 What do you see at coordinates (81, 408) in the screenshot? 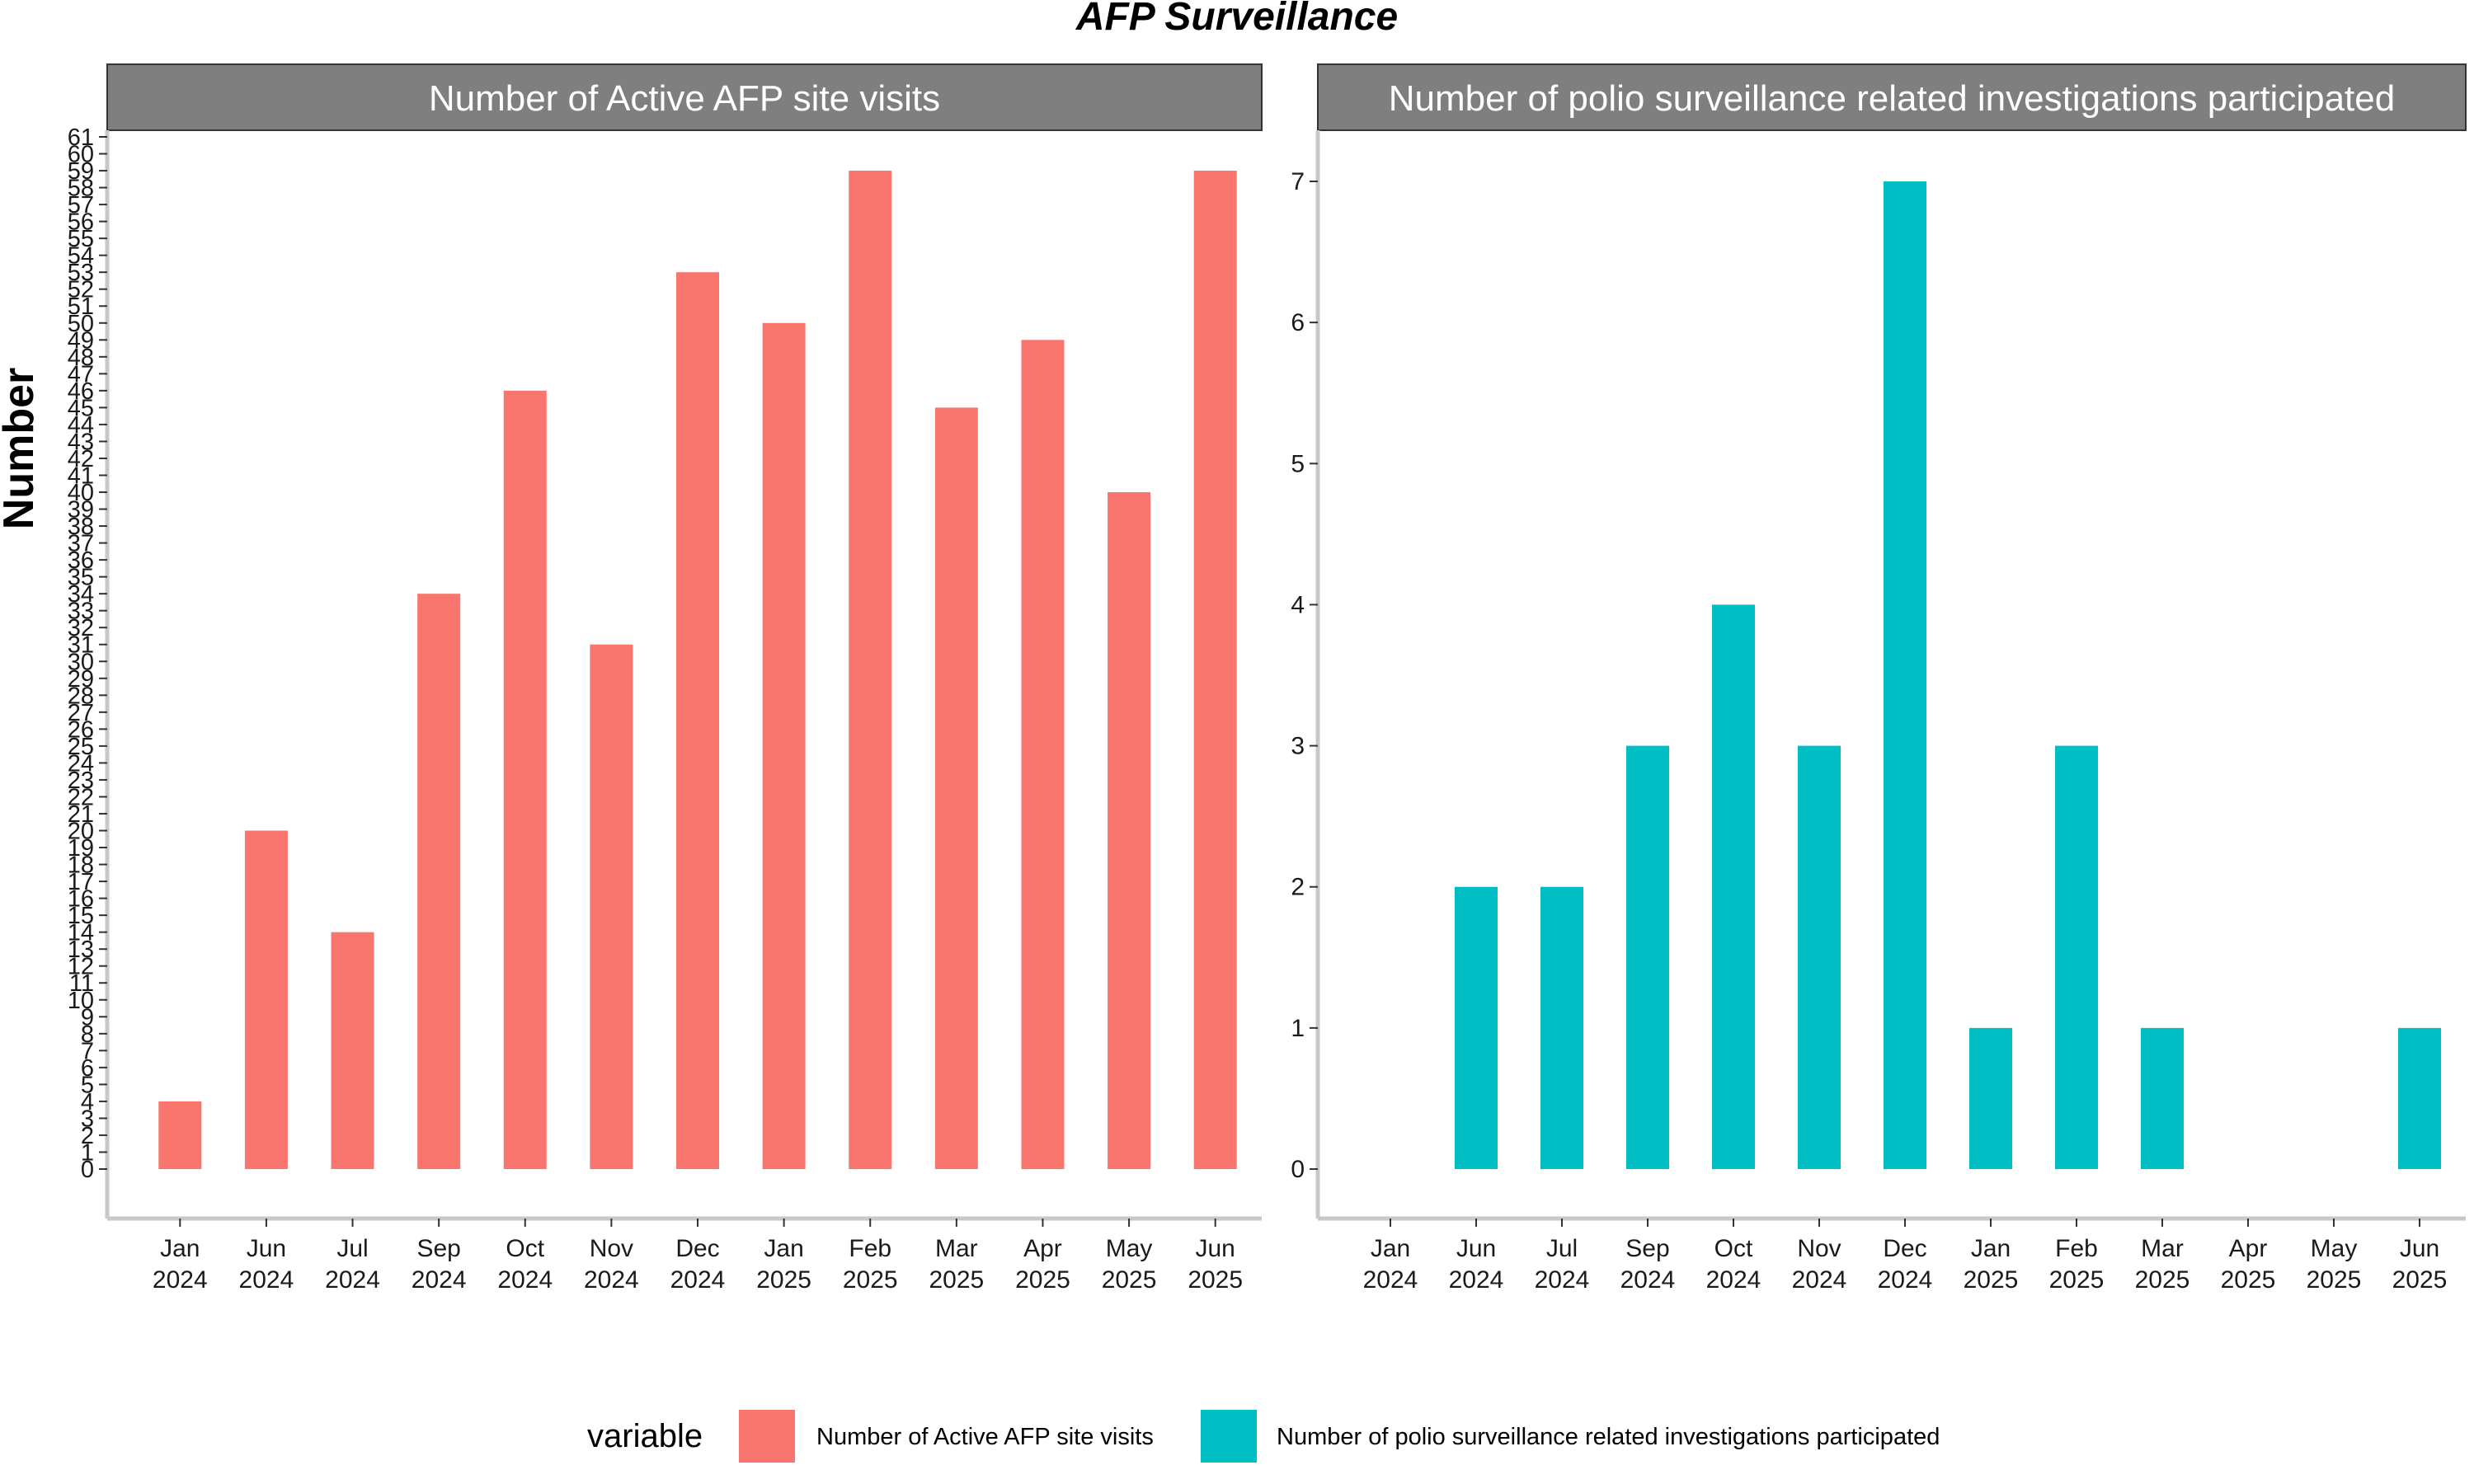
I see `y-tick-label: 45` at bounding box center [81, 408].